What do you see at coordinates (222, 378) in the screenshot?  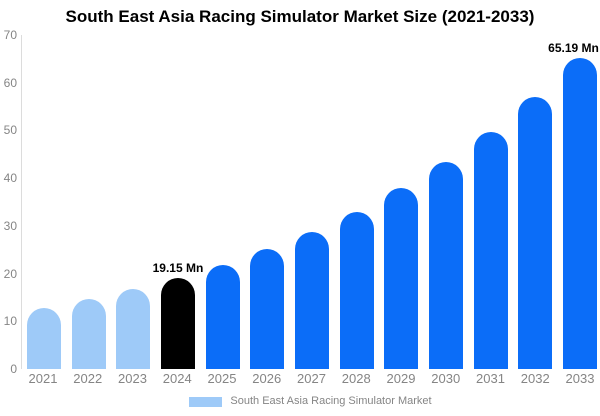 I see `x-tick-label: 2025` at bounding box center [222, 378].